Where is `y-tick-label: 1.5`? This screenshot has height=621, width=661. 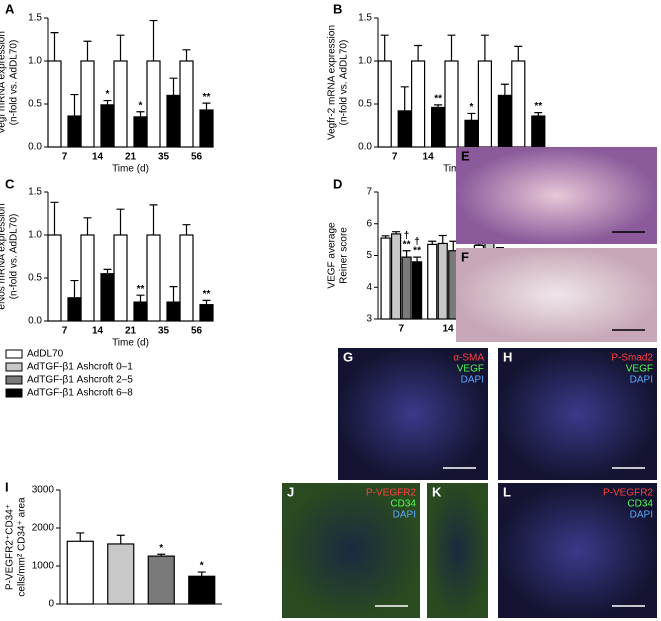
y-tick-label: 1.5 is located at coordinates (35, 18).